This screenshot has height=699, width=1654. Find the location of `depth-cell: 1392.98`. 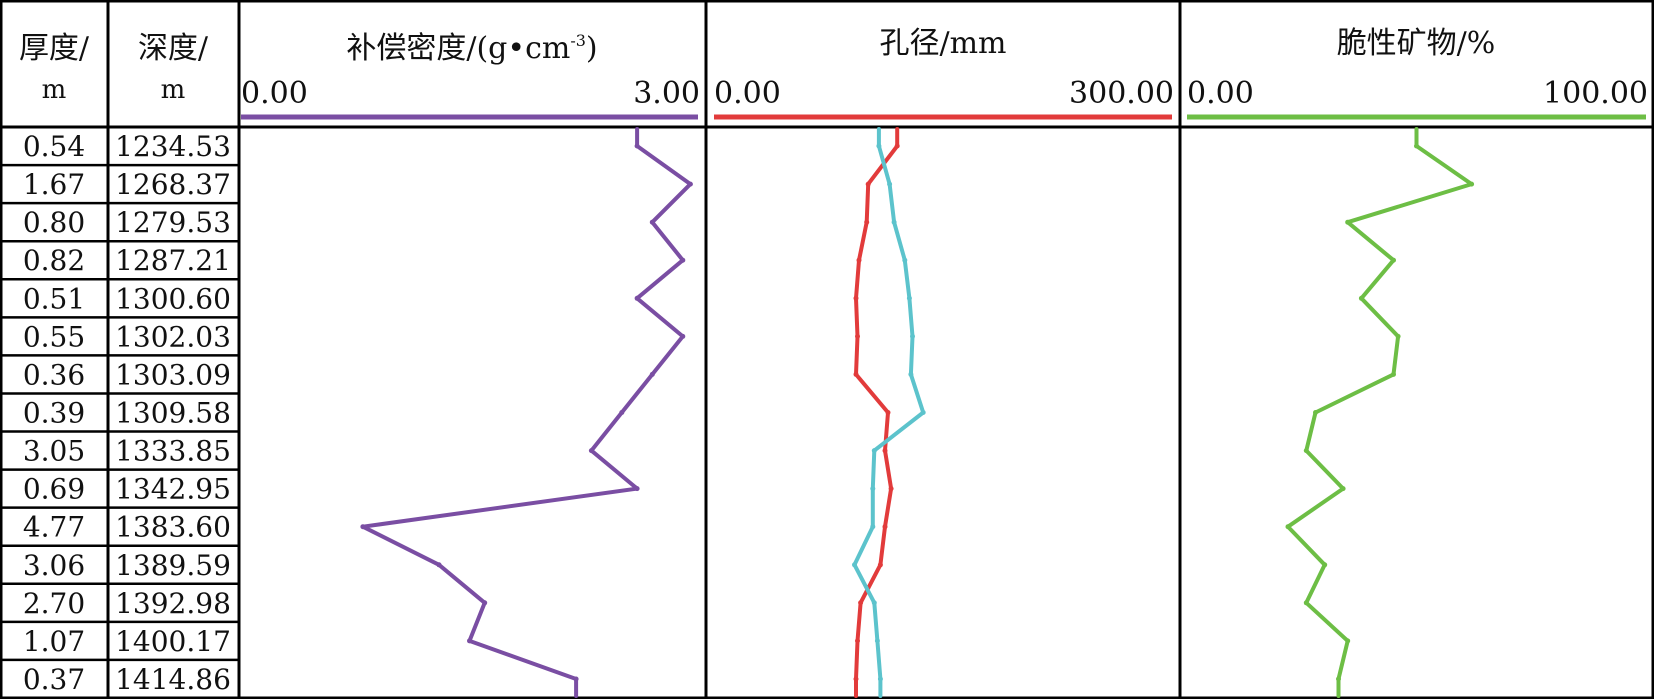

depth-cell: 1392.98 is located at coordinates (173, 603).